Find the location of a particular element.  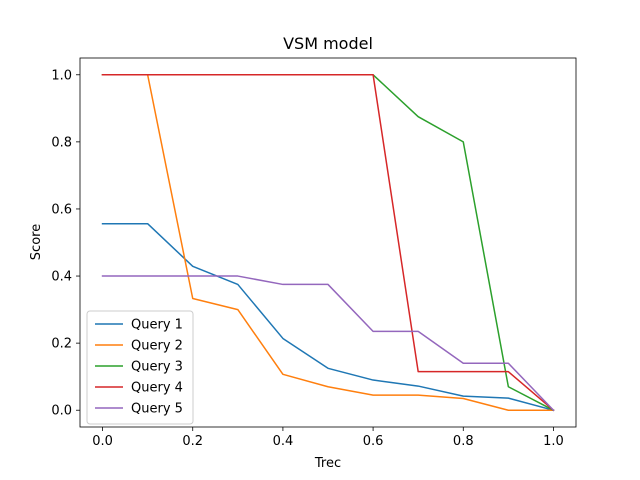

legend-box is located at coordinates (140, 367).